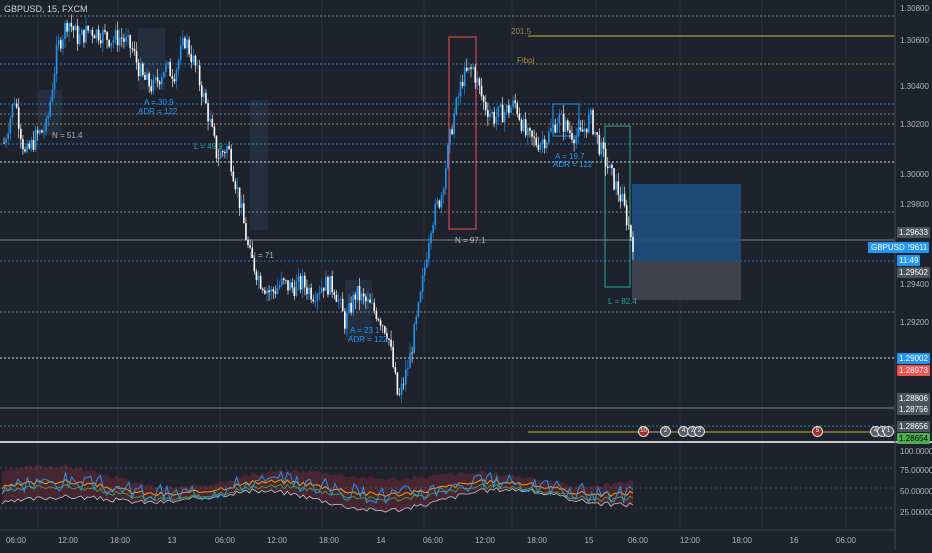  What do you see at coordinates (916, 491) in the screenshot?
I see `indicator-tick-label: 50.00000` at bounding box center [916, 491].